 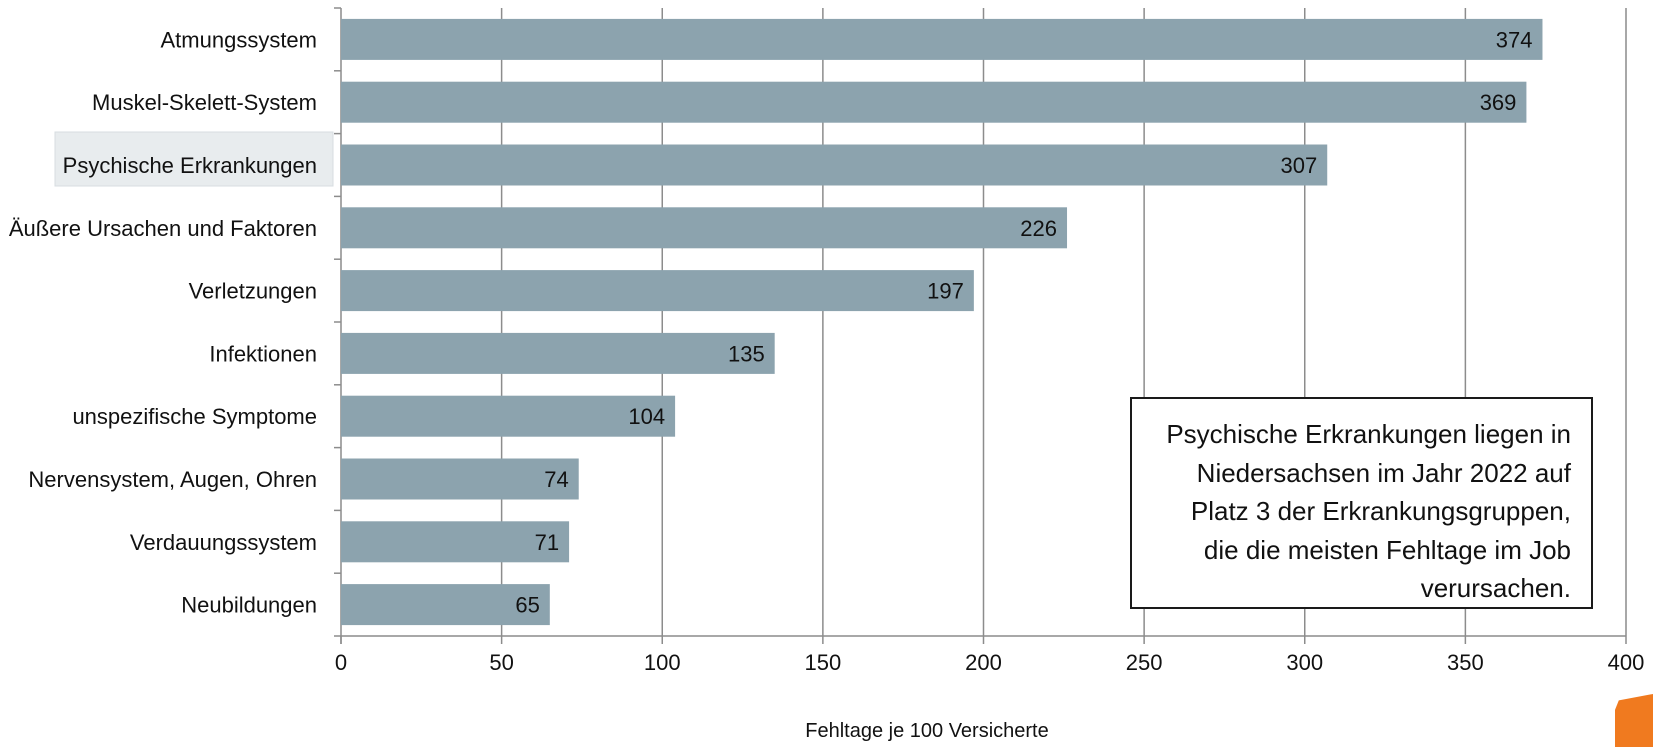 What do you see at coordinates (662, 662) in the screenshot?
I see `x-tick-label: 100` at bounding box center [662, 662].